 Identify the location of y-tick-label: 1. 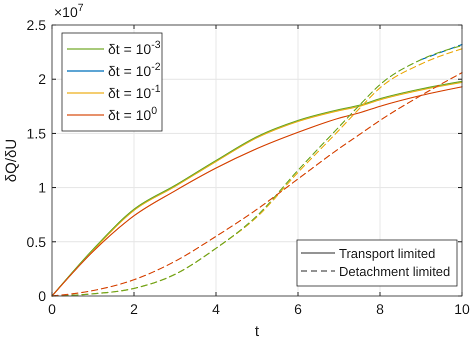
(42, 188).